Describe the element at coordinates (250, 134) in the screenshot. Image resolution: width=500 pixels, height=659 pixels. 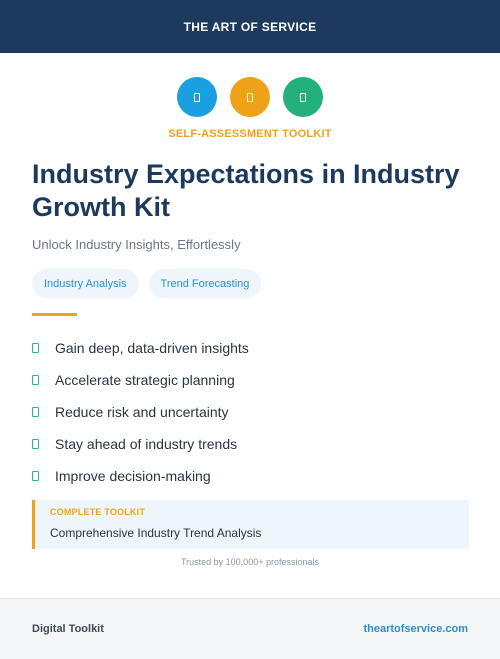
I see `toolkit-kicker: SELF-ASSESSMENT TOOLKIT` at that location.